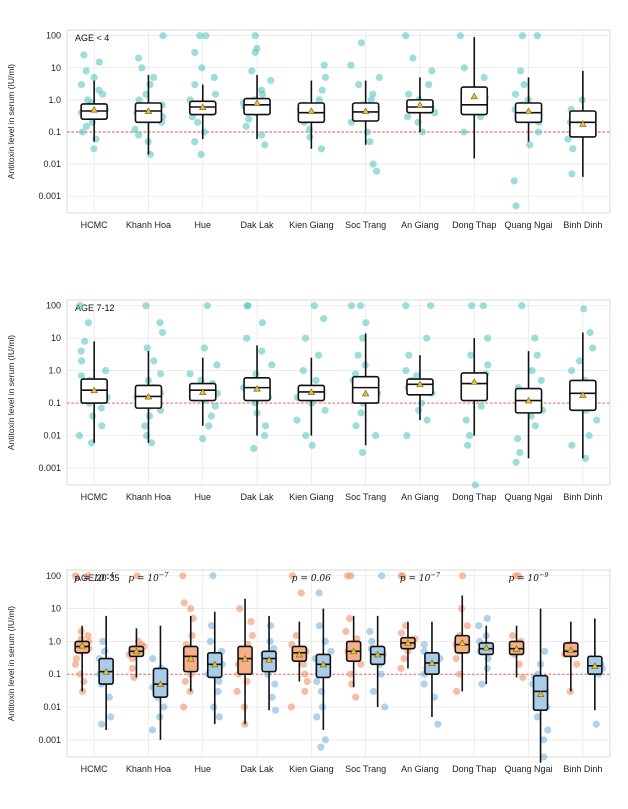 The image size is (628, 809). I want to click on x-category-label: Quang Ngai, so click(529, 497).